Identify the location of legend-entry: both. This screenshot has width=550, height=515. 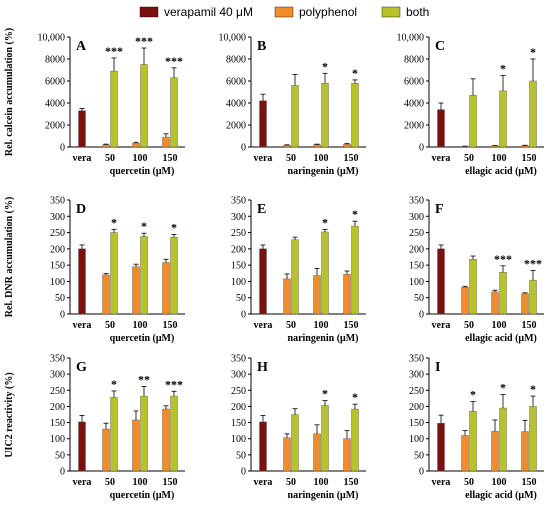
(405, 12).